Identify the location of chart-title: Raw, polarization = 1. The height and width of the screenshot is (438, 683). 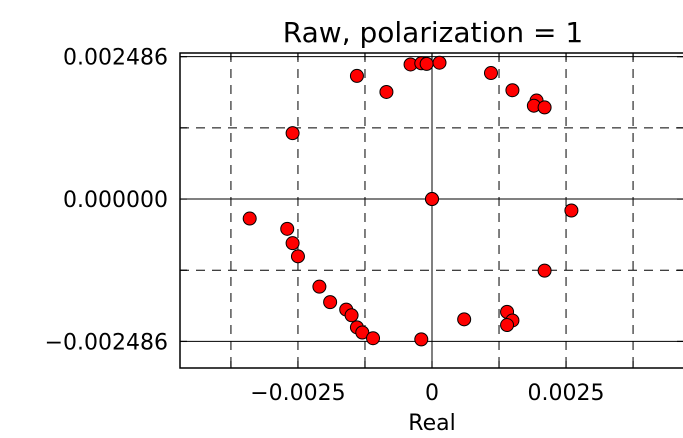
(433, 32).